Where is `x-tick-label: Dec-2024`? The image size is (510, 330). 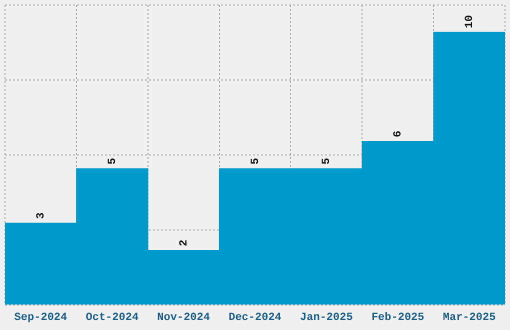 x-tick-label: Dec-2024 is located at coordinates (255, 318).